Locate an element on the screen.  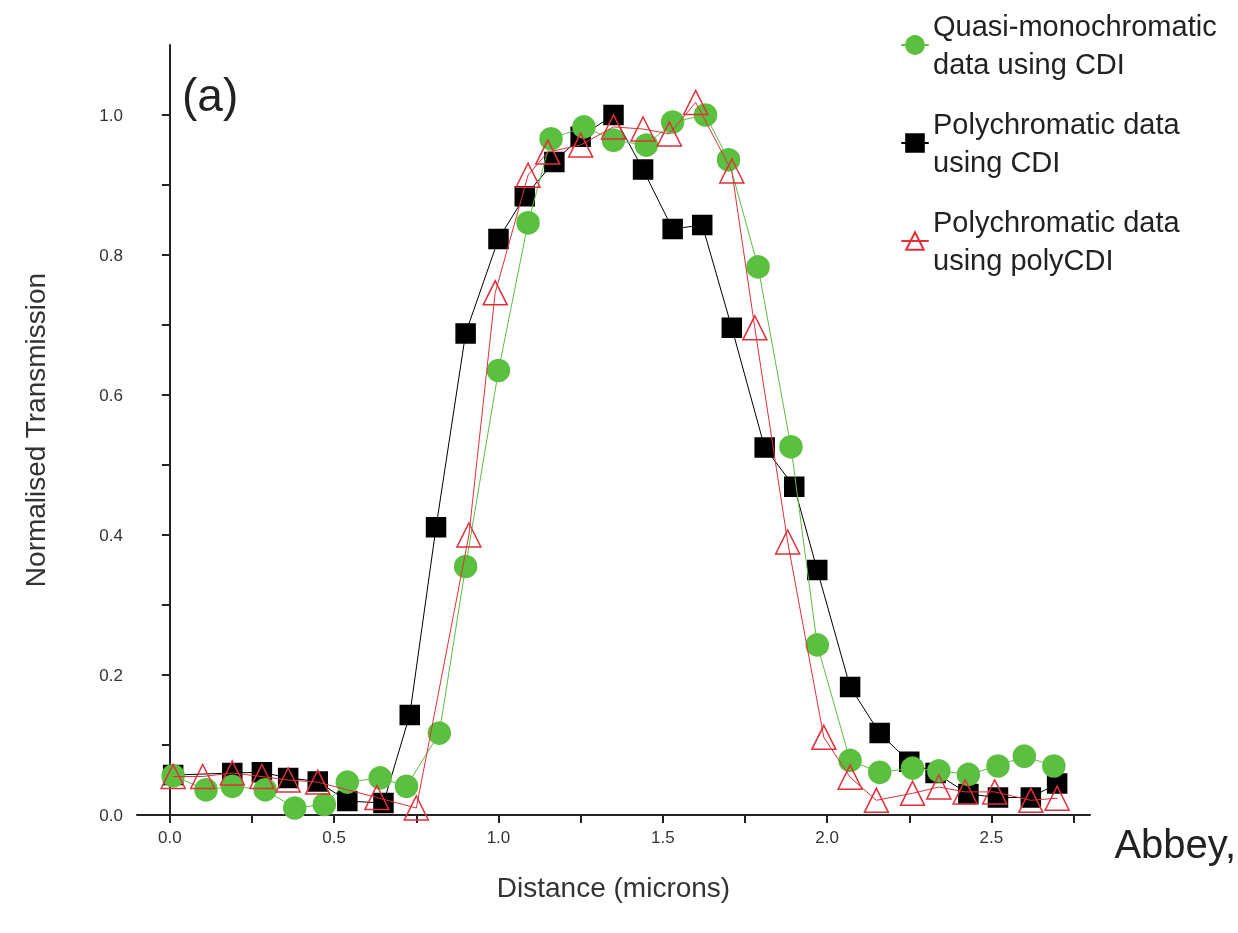
x-tick-label: 2.0 is located at coordinates (827, 837).